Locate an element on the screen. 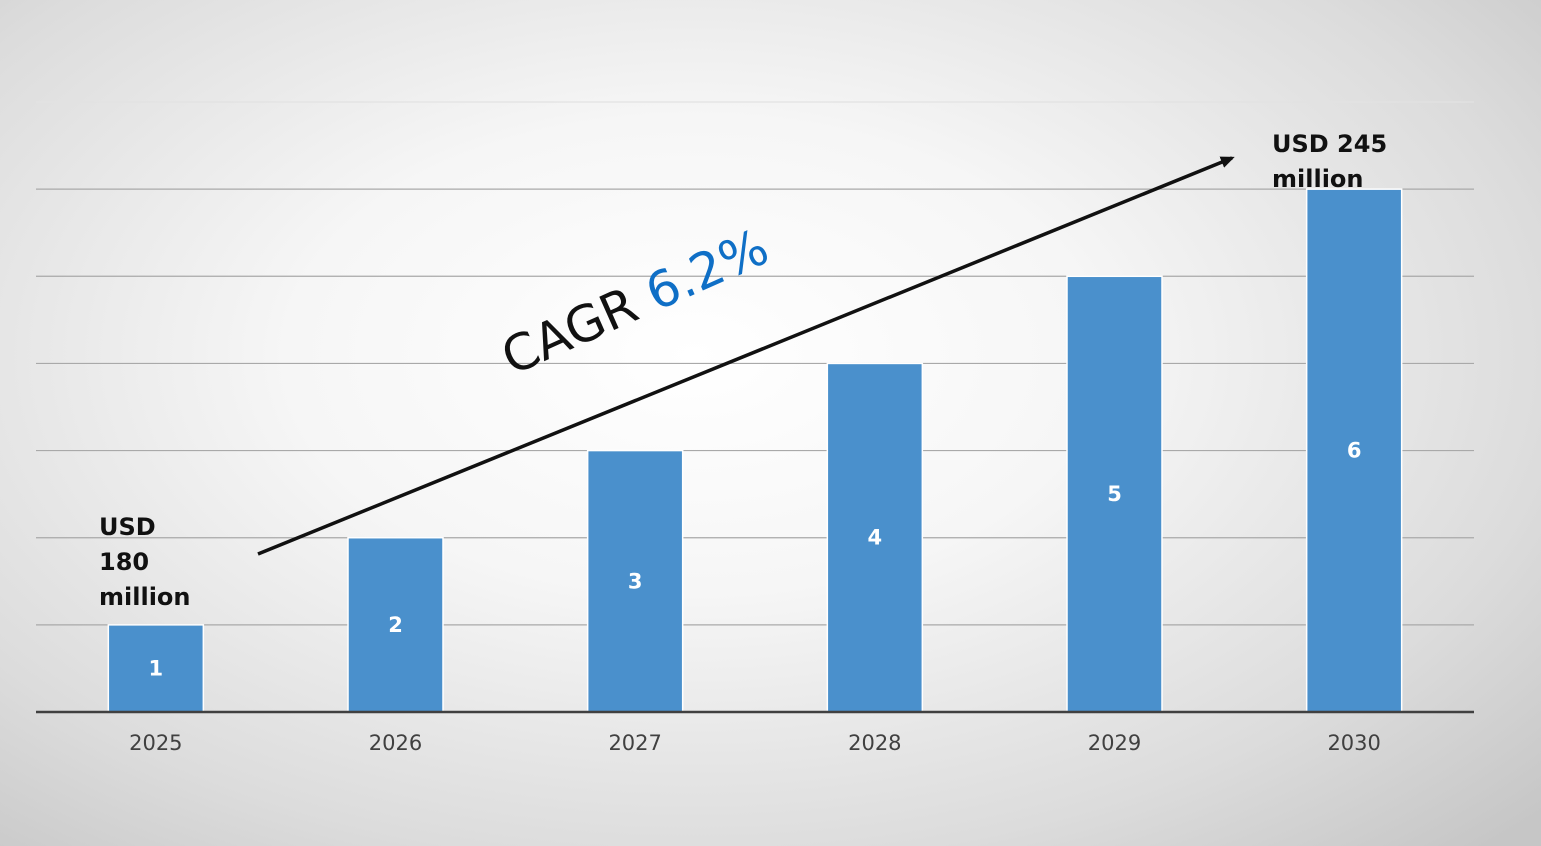 The height and width of the screenshot is (846, 1541). x-axis-tick-labels: 2025 2026 2027 2028 2029 2030 is located at coordinates (755, 743).